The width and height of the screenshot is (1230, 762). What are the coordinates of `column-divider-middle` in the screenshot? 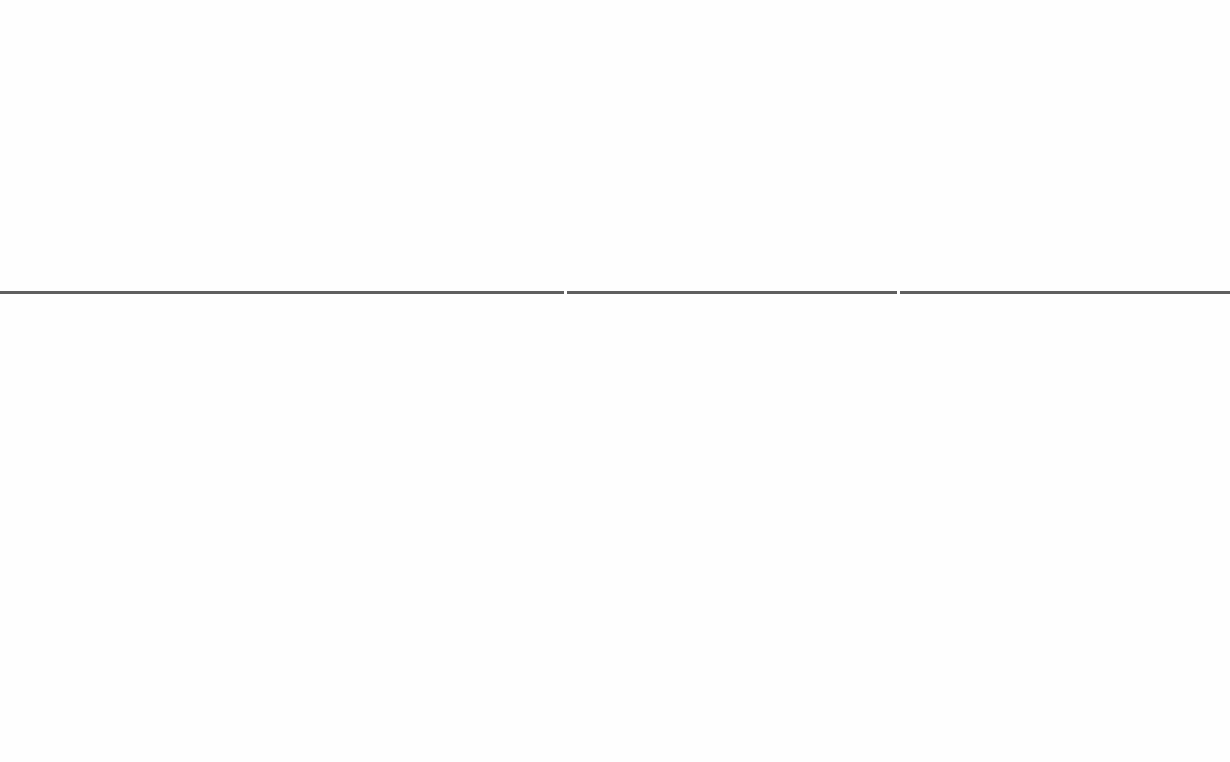 It's located at (732, 292).